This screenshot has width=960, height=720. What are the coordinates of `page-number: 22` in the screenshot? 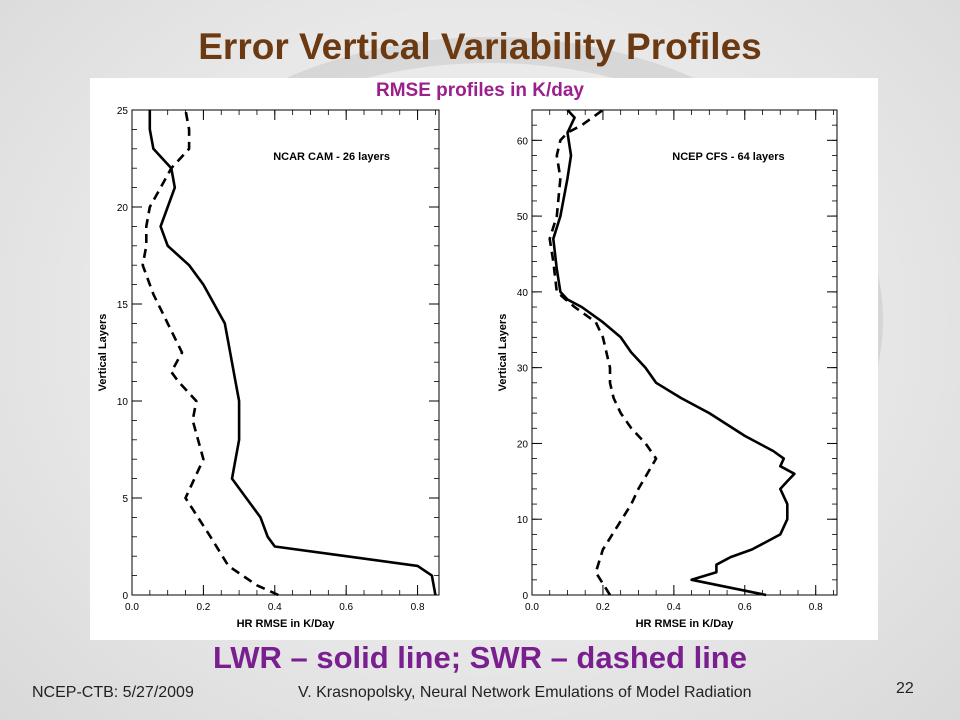 It's located at (905, 688).